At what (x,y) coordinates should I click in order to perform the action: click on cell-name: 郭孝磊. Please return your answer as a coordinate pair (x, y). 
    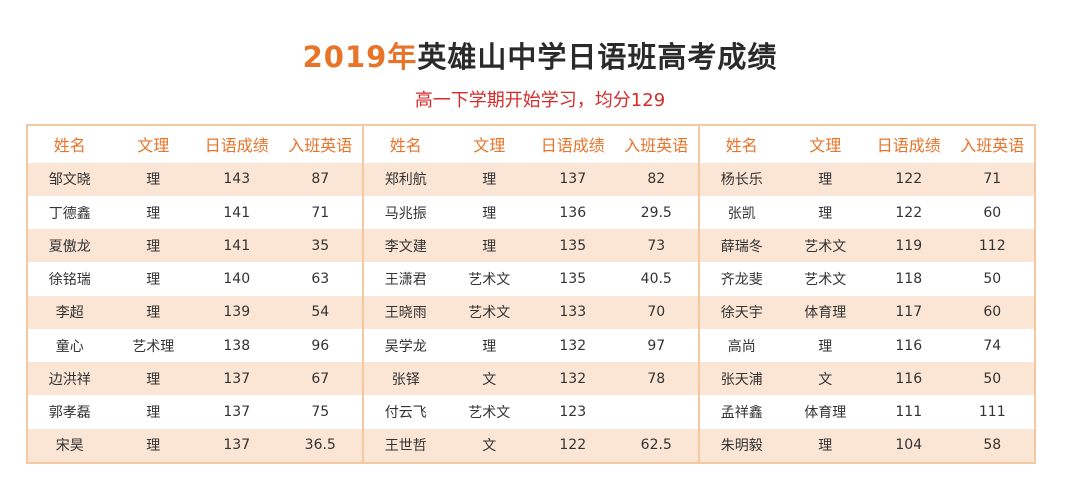
    Looking at the image, I should click on (69, 413).